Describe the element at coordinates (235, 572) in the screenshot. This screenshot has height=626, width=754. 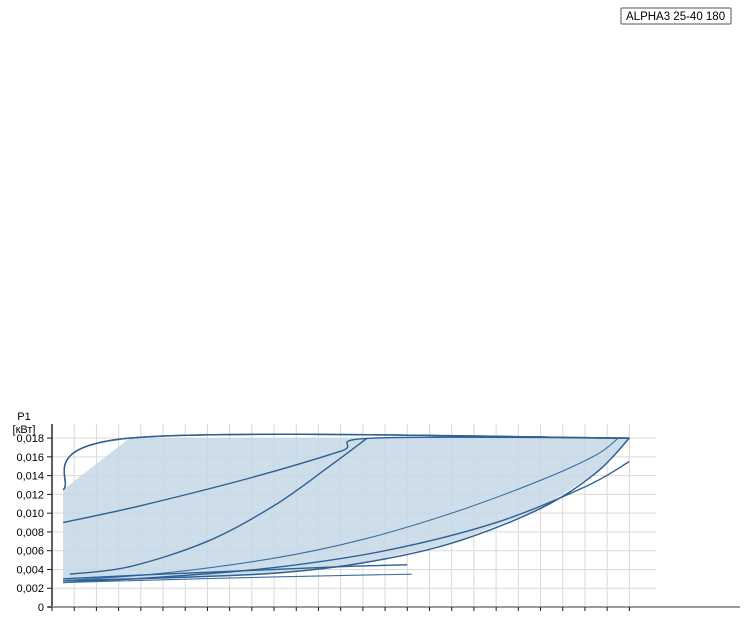
I see `curve-p1-curve-low-flat` at that location.